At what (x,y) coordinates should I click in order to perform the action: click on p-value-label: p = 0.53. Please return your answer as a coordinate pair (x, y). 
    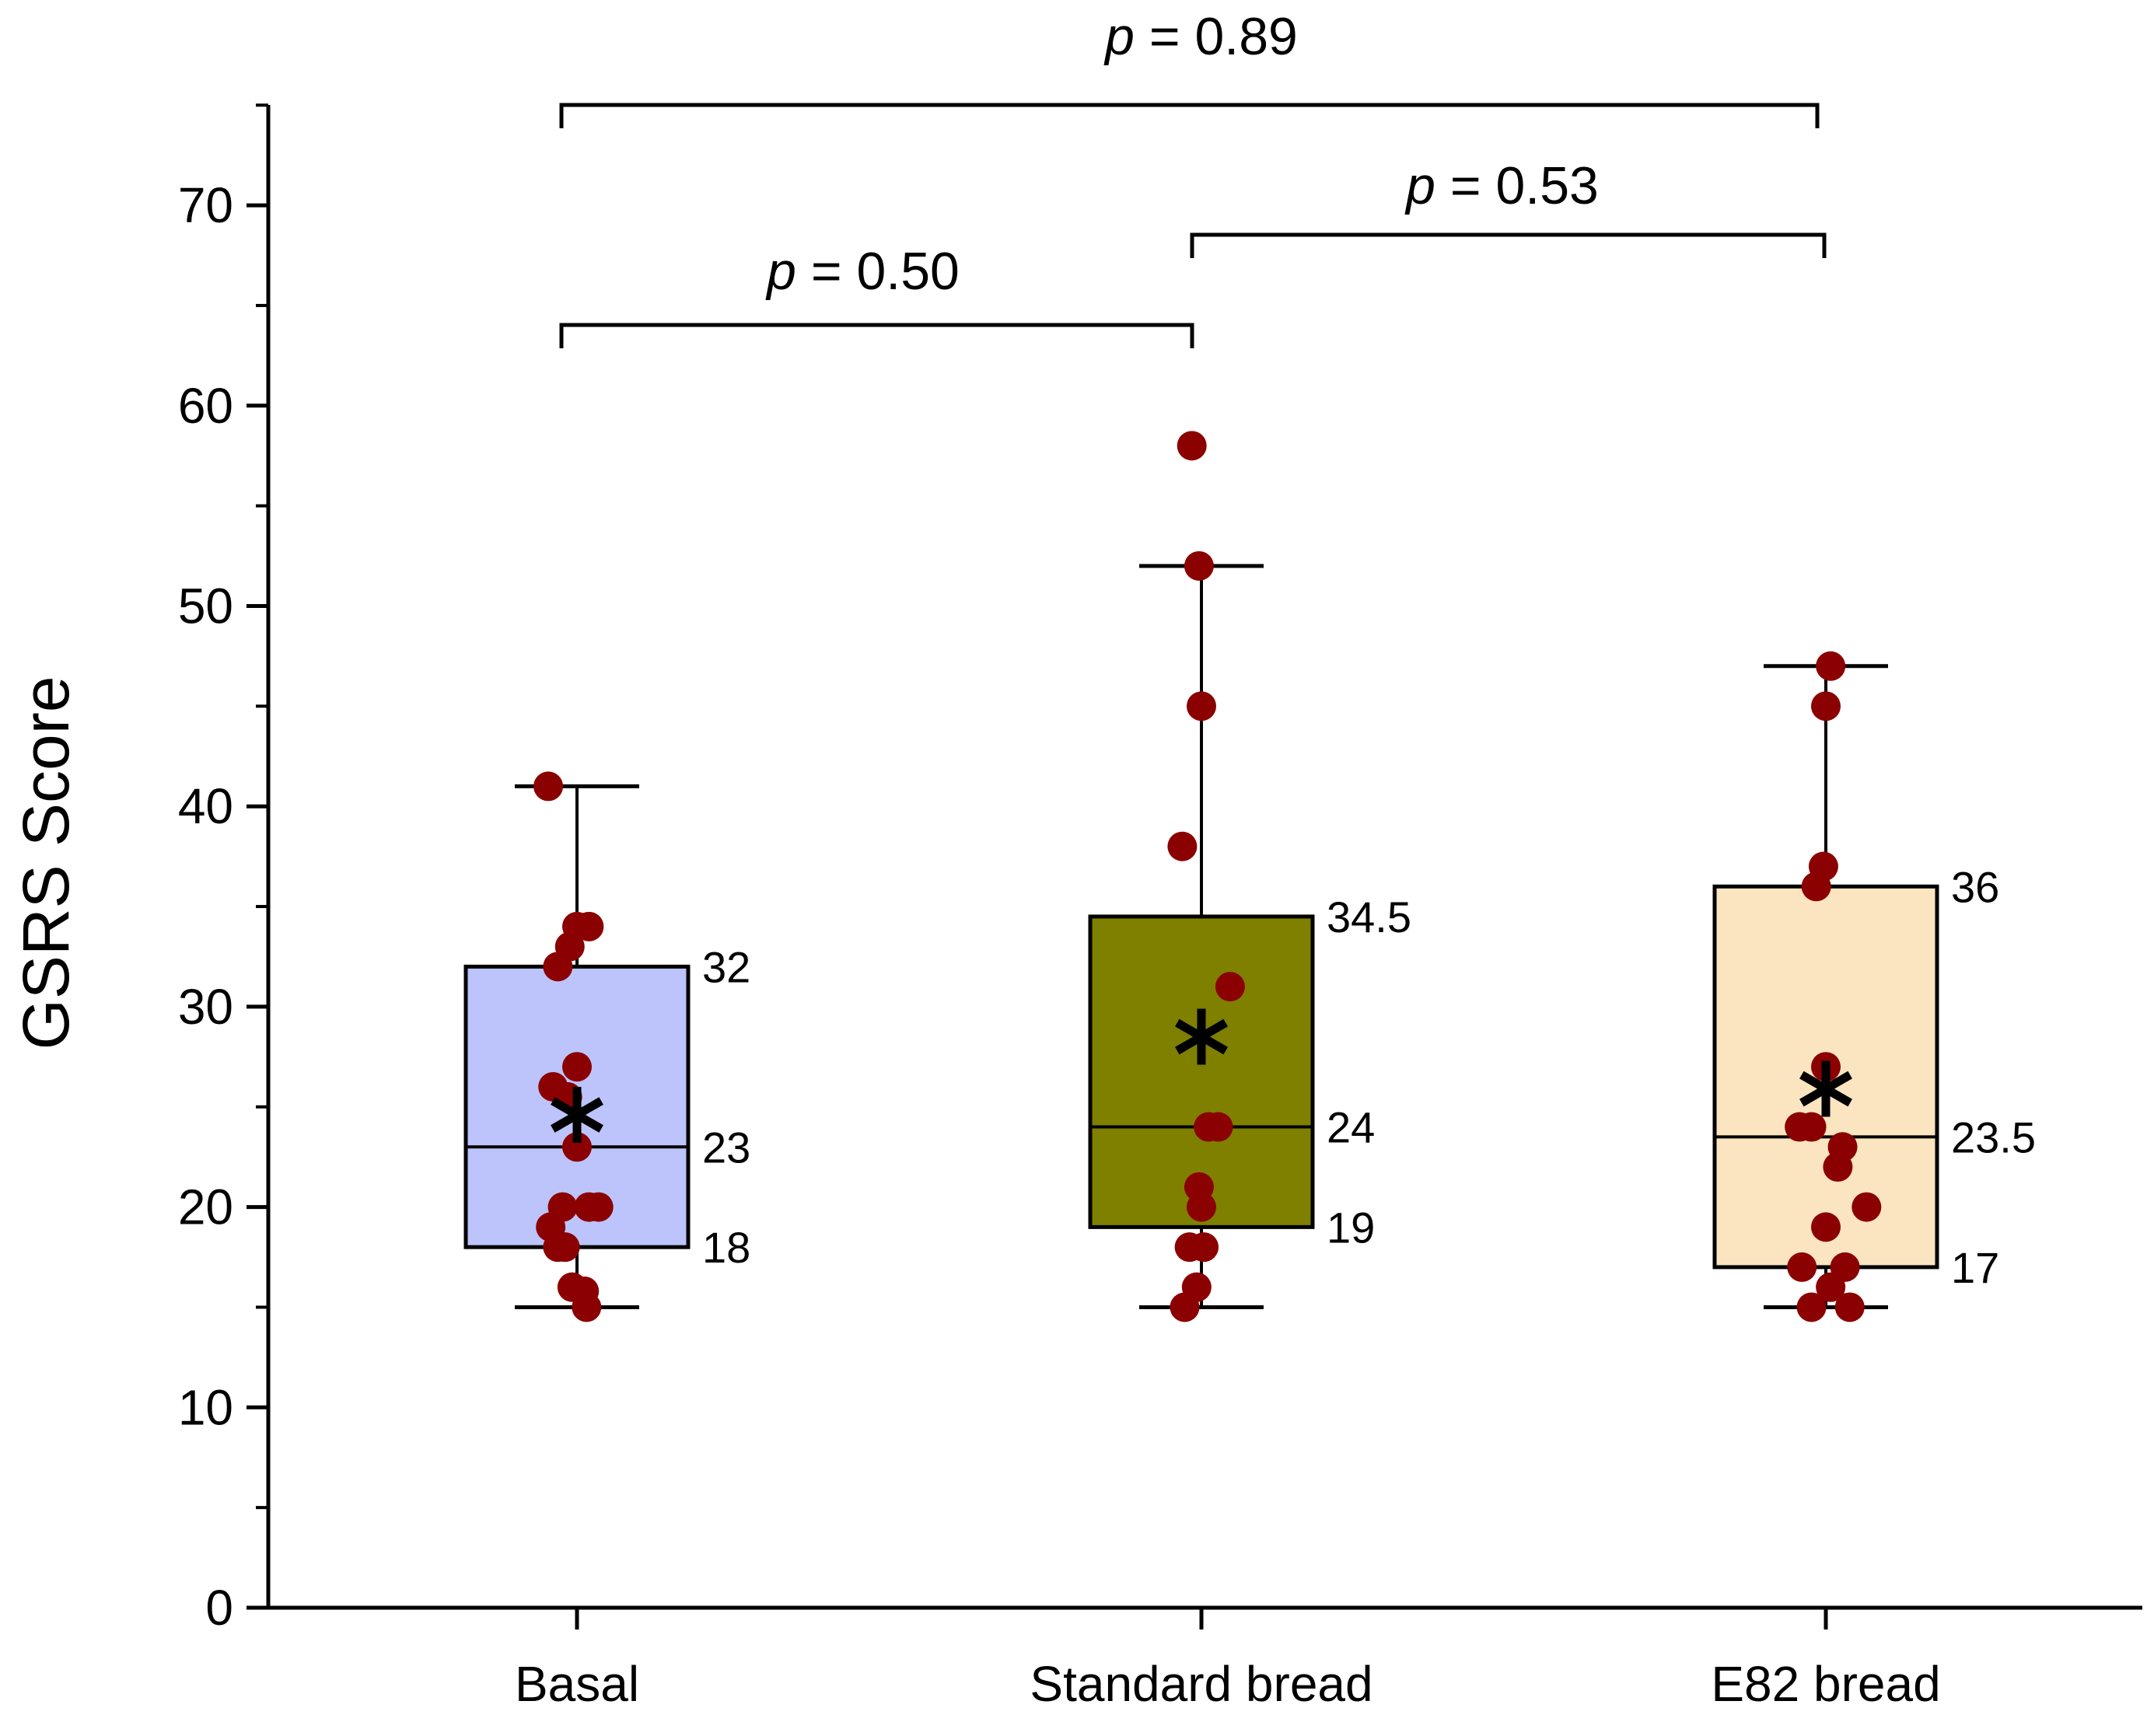
    Looking at the image, I should click on (1501, 185).